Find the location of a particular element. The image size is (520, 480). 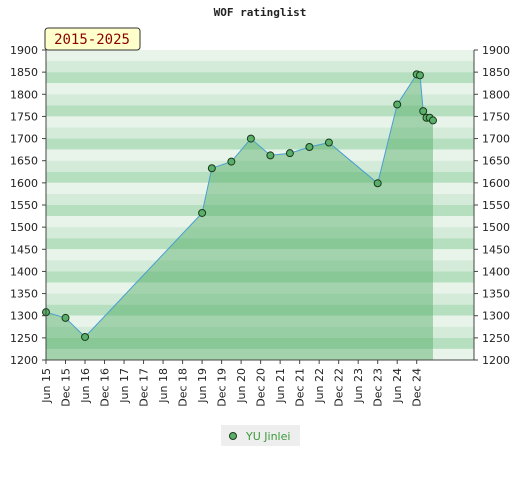

y-tick-label-right: 1300 is located at coordinates (496, 316).